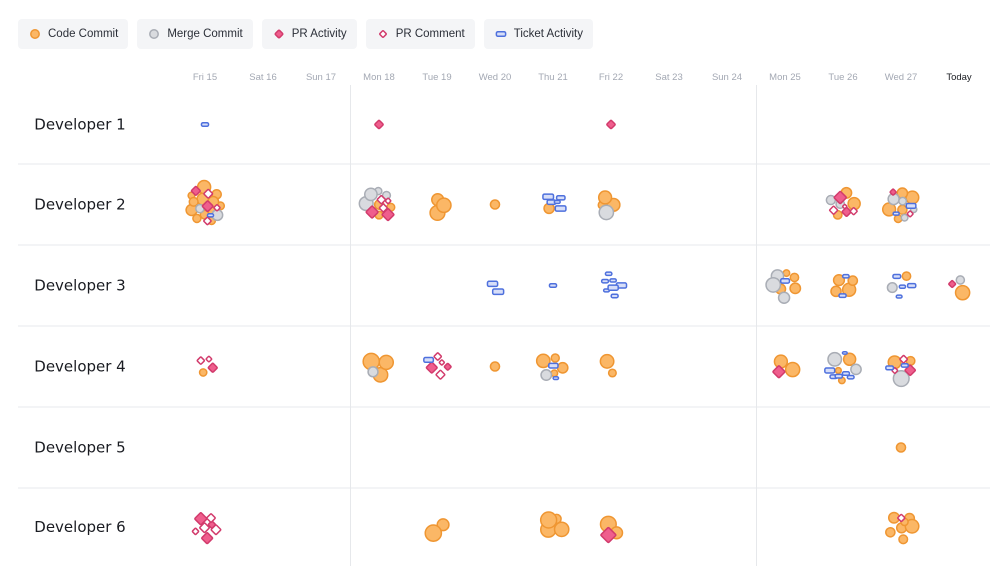 The height and width of the screenshot is (566, 1000). I want to click on legend-item-ticket-activity: Ticket Activity, so click(538, 34).